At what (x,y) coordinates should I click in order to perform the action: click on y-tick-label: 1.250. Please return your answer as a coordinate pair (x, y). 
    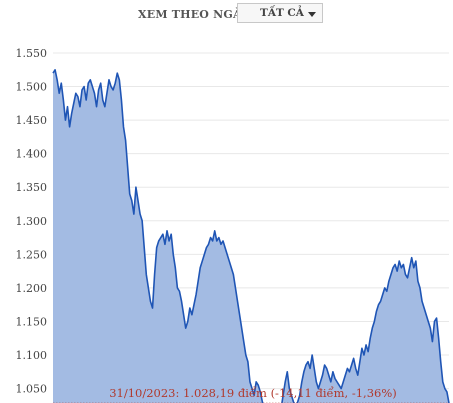
    Looking at the image, I should click on (32, 254).